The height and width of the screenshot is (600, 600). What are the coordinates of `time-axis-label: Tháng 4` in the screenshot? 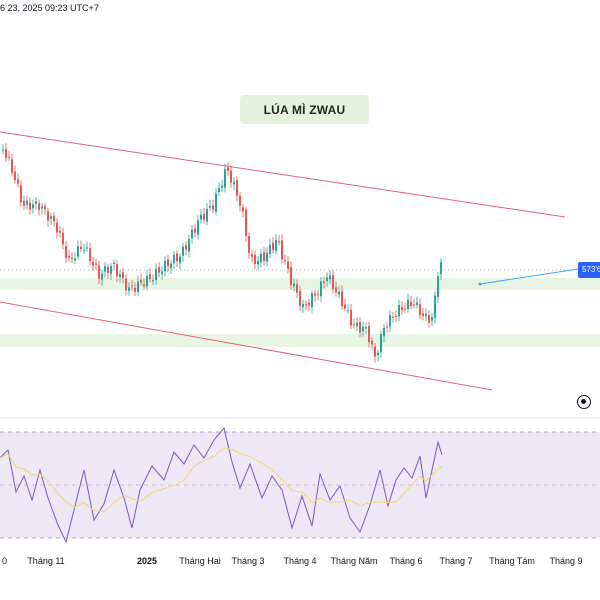 It's located at (300, 561).